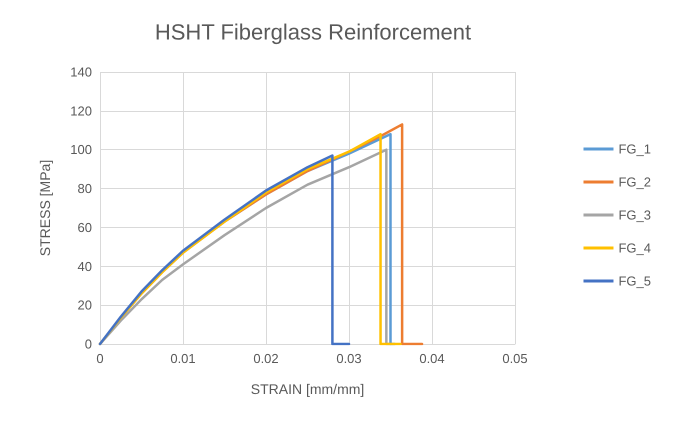  I want to click on legend-label: FG_5, so click(635, 281).